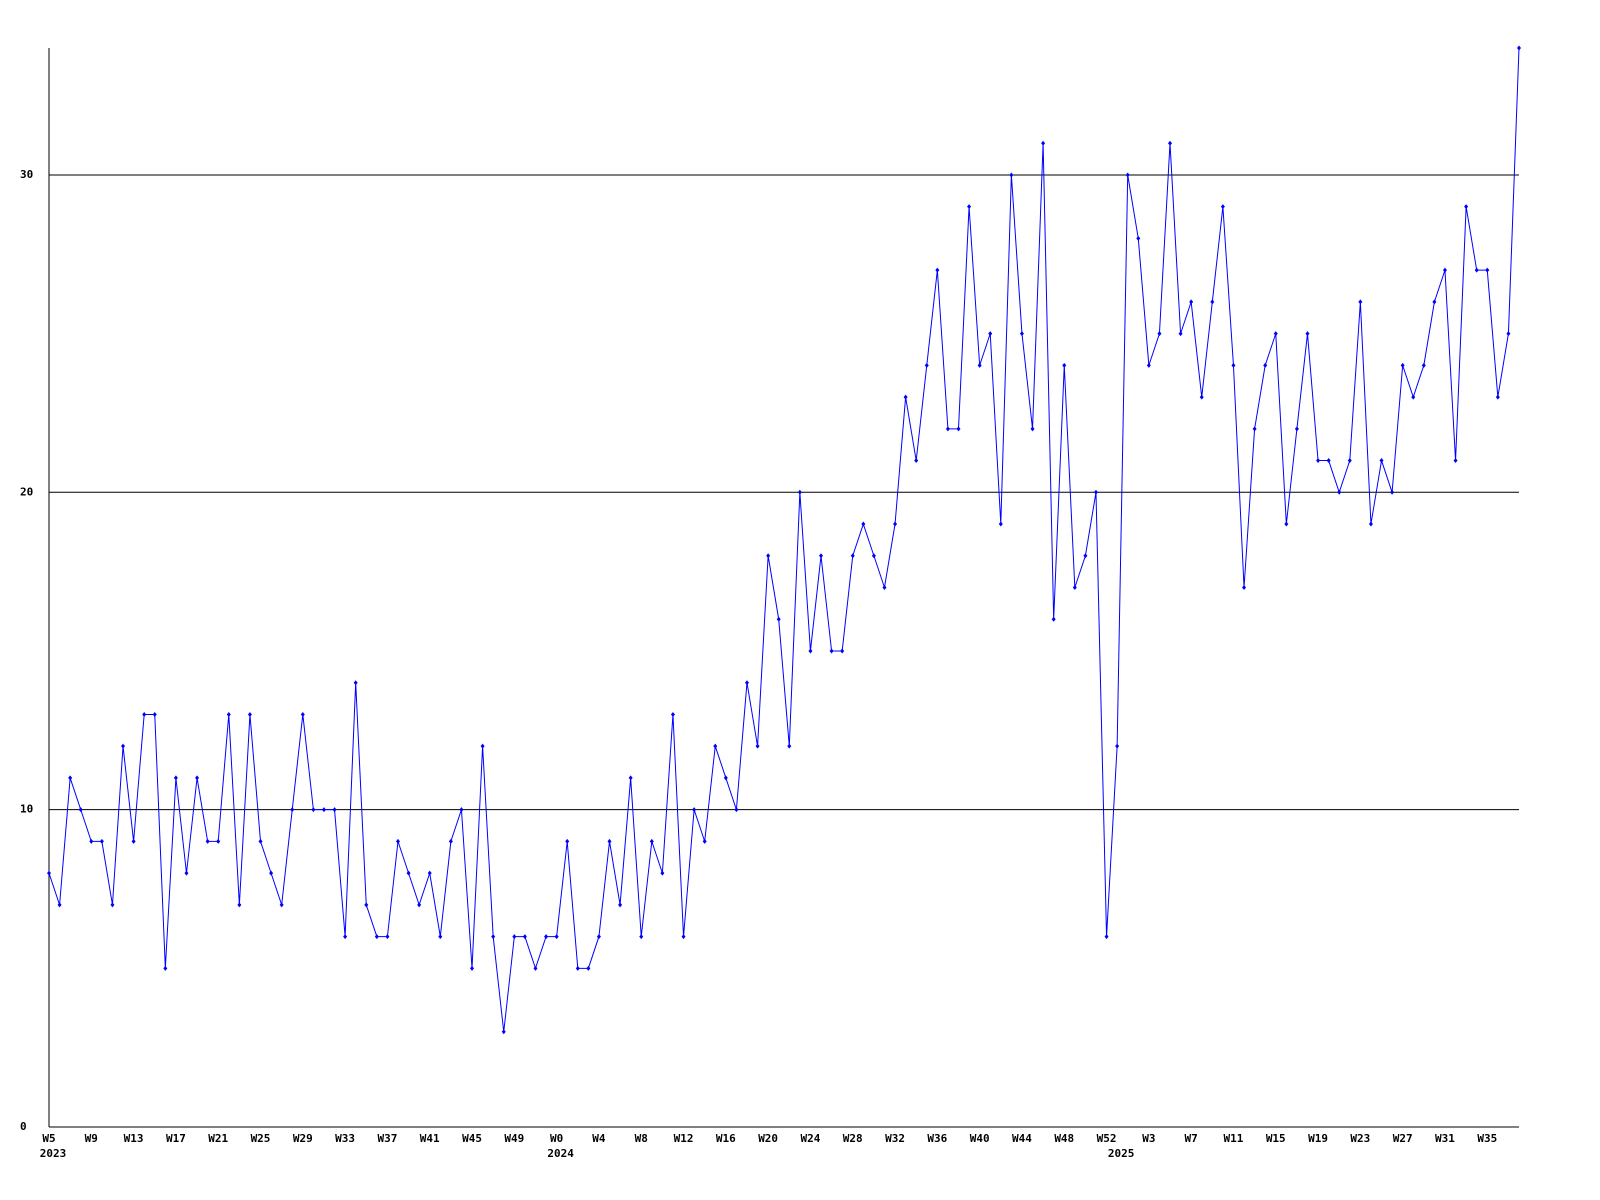 The width and height of the screenshot is (1600, 1200). What do you see at coordinates (1107, 1138) in the screenshot?
I see `x-tick-label: W52` at bounding box center [1107, 1138].